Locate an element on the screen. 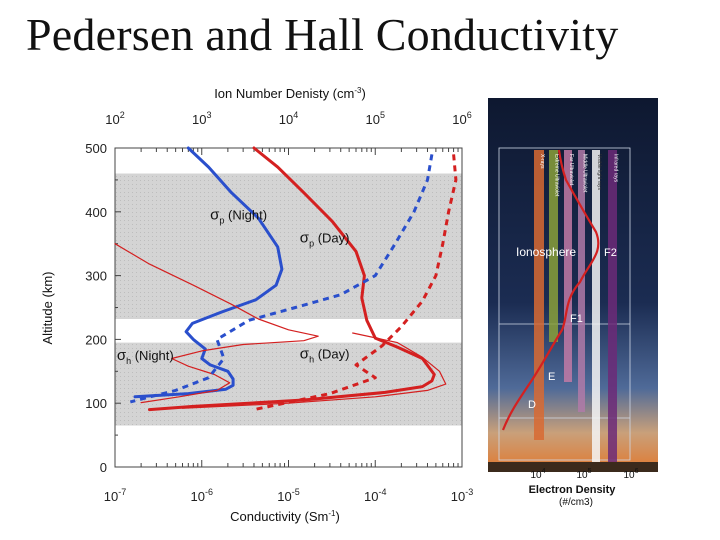 The image size is (720, 540). radiation-band-label-0: X-rays is located at coordinates (542, 161).